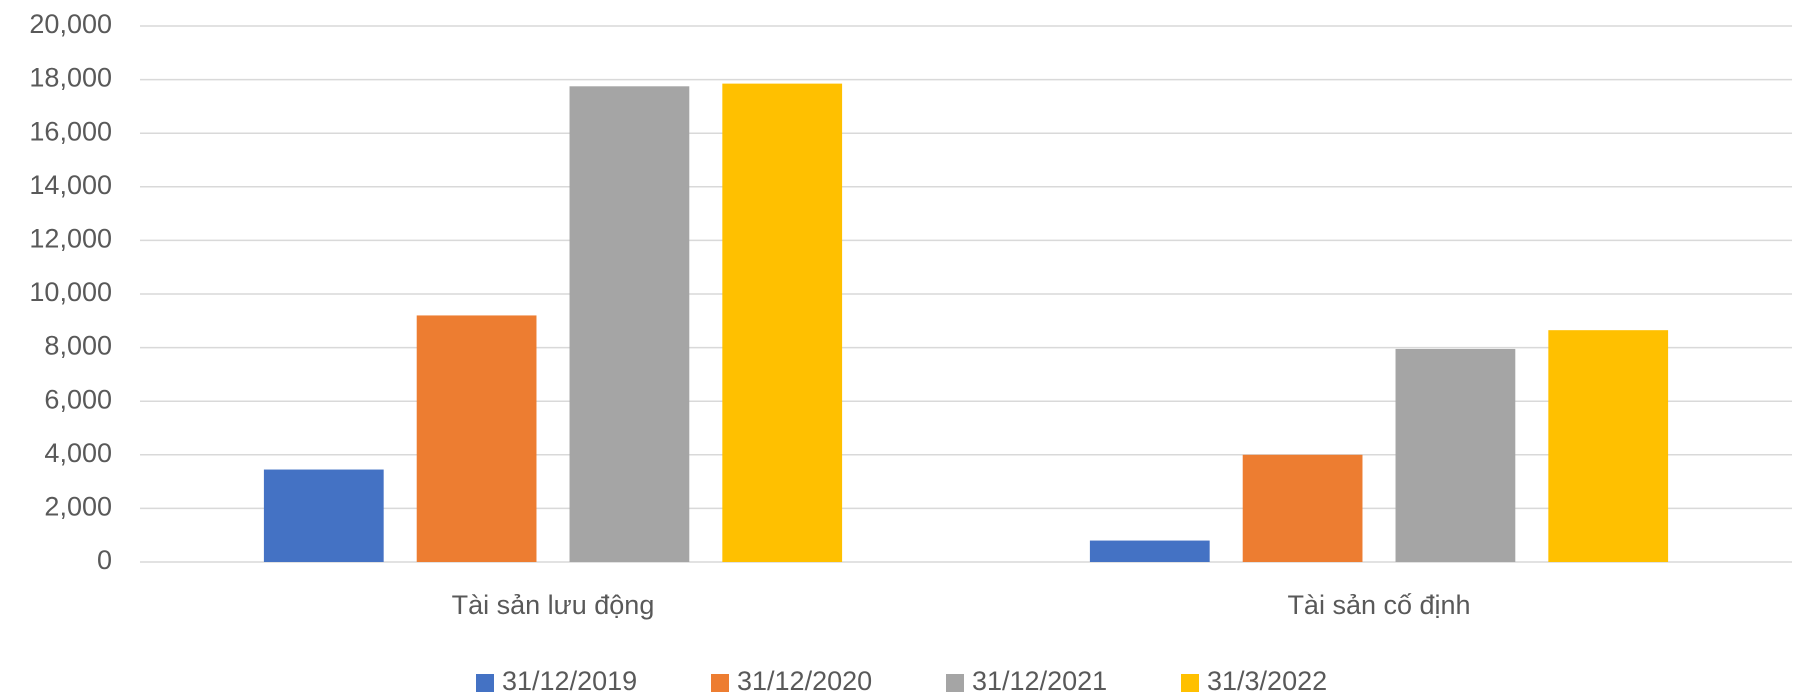 The height and width of the screenshot is (699, 1795). I want to click on y-tick-label: 12,000, so click(70, 239).